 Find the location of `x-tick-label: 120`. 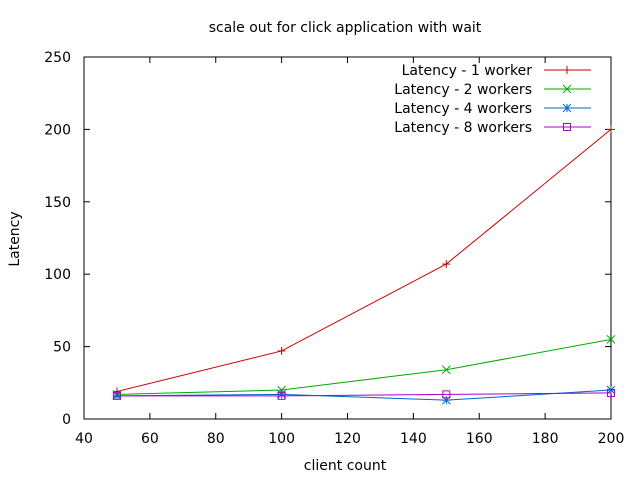

x-tick-label: 120 is located at coordinates (347, 439).